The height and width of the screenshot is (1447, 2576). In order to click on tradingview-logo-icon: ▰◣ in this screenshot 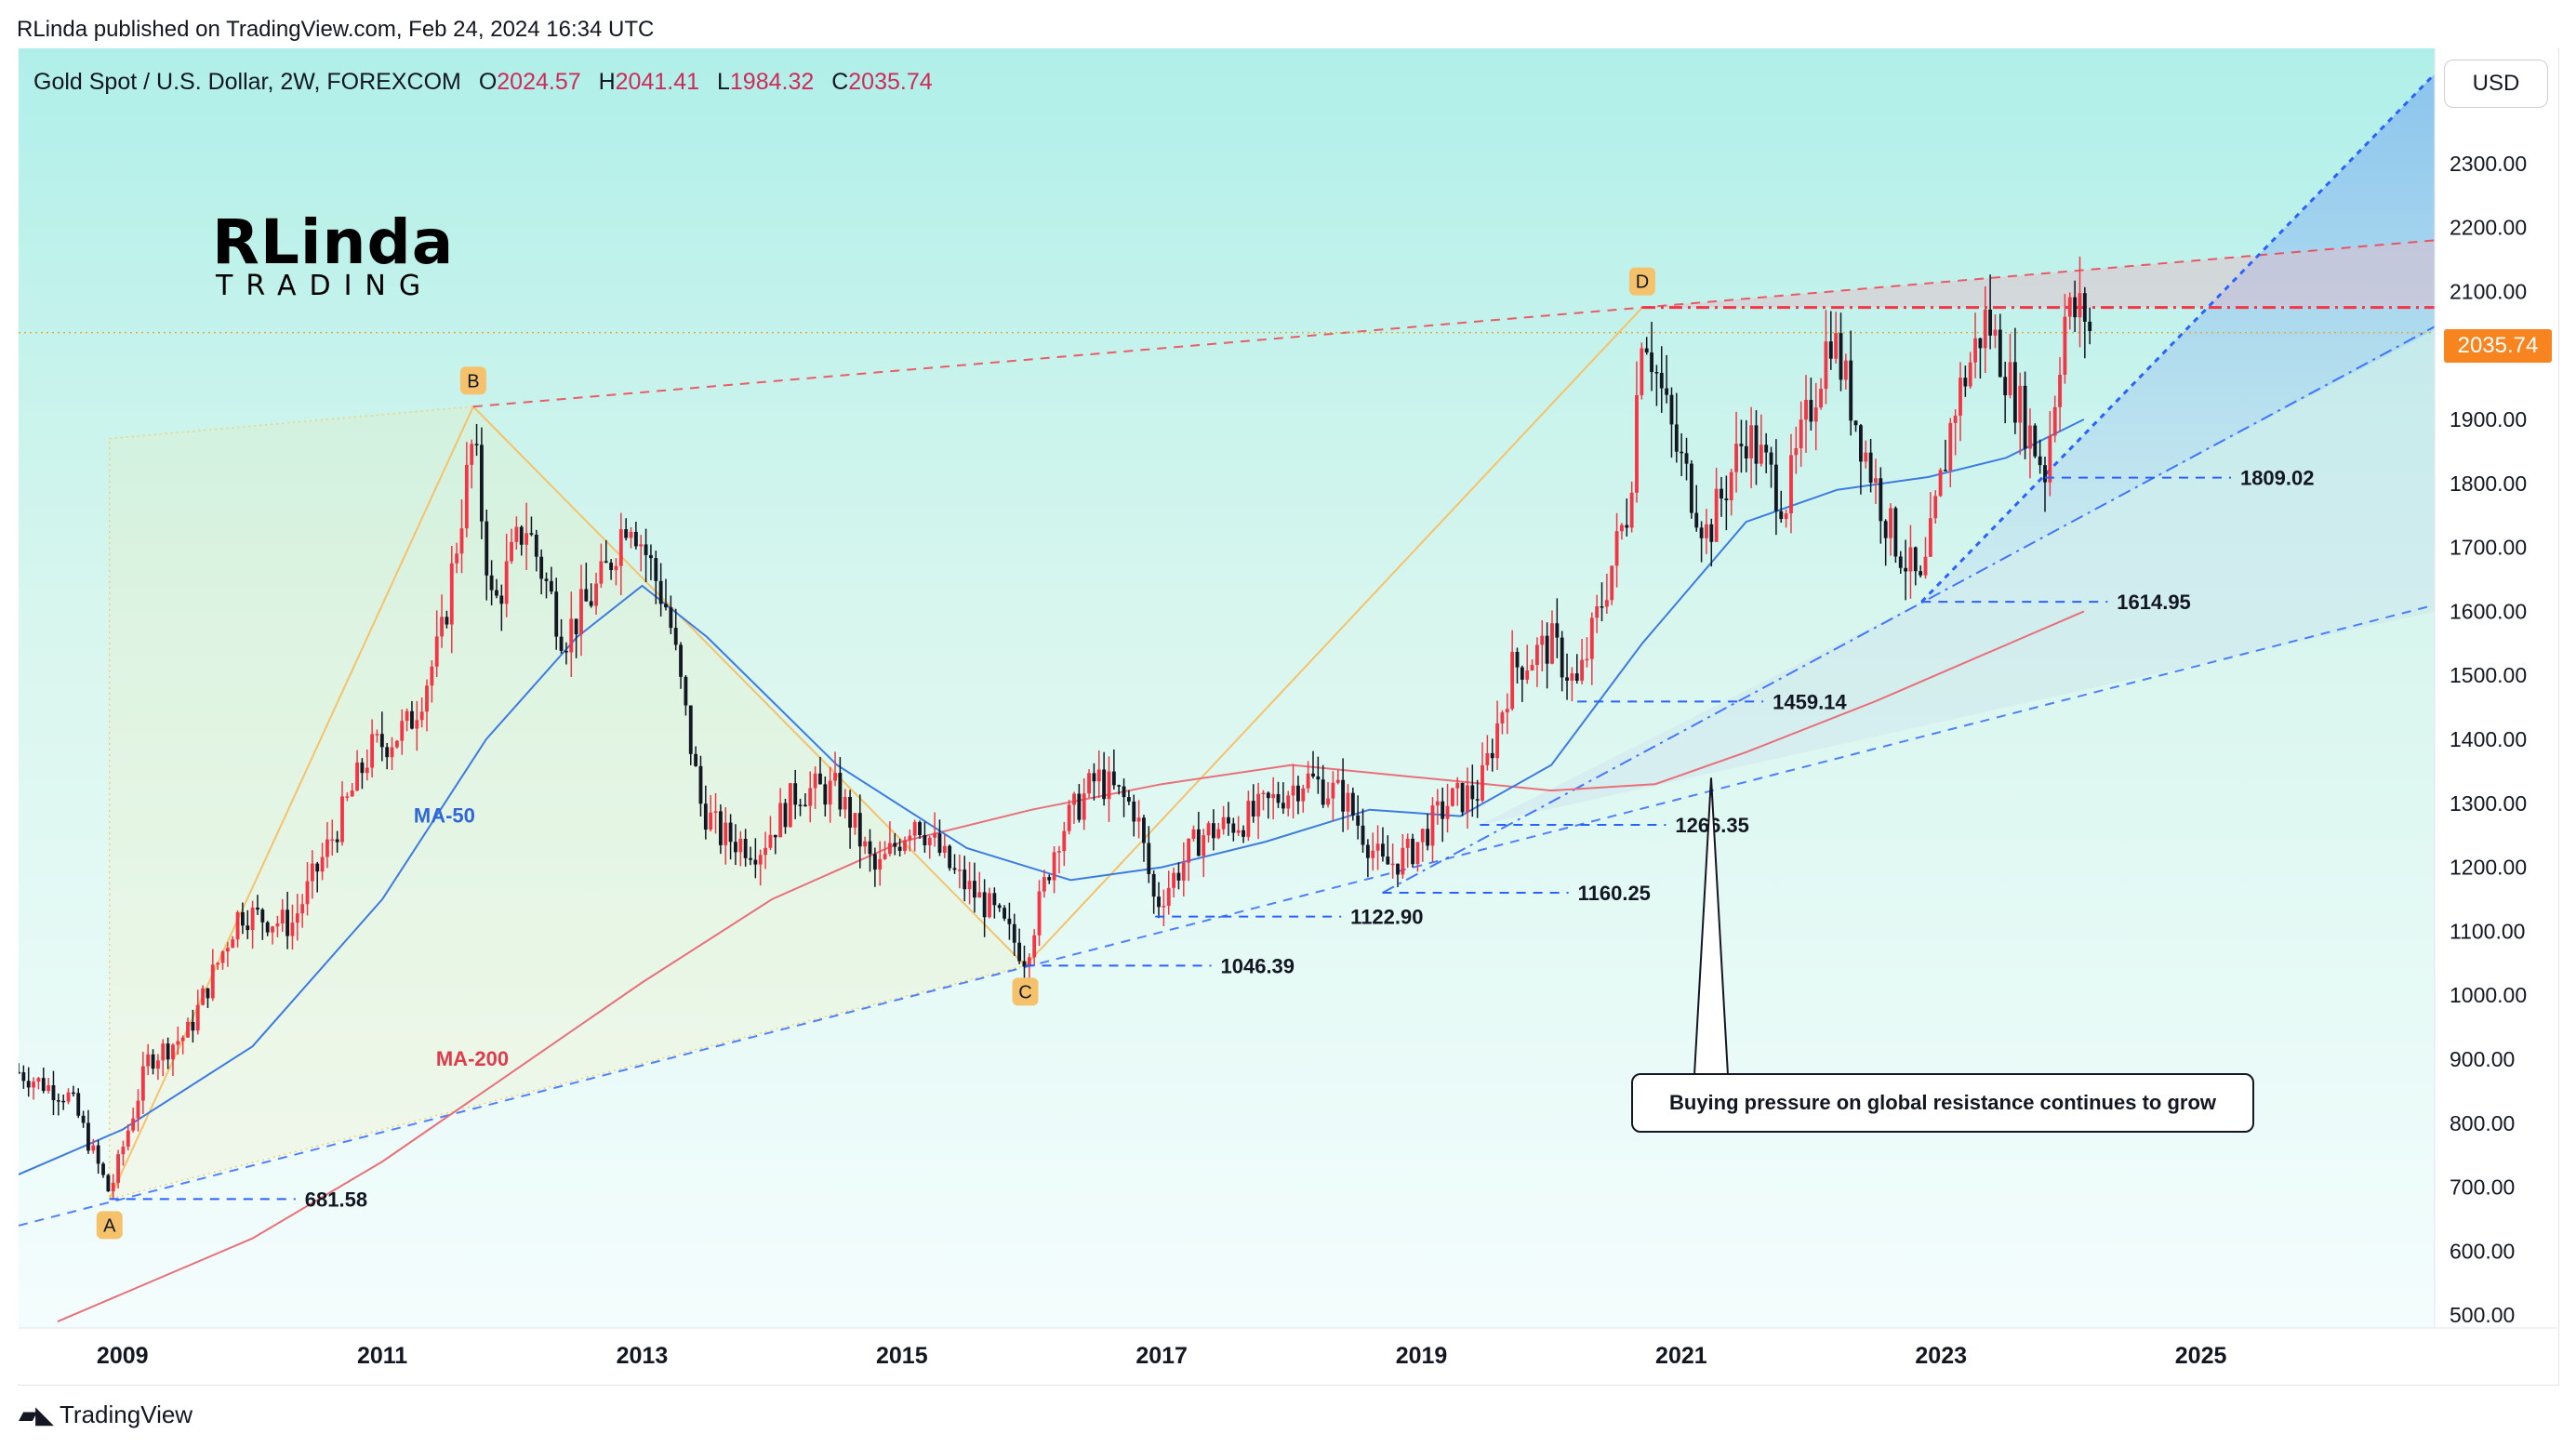, I will do `click(36, 1415)`.